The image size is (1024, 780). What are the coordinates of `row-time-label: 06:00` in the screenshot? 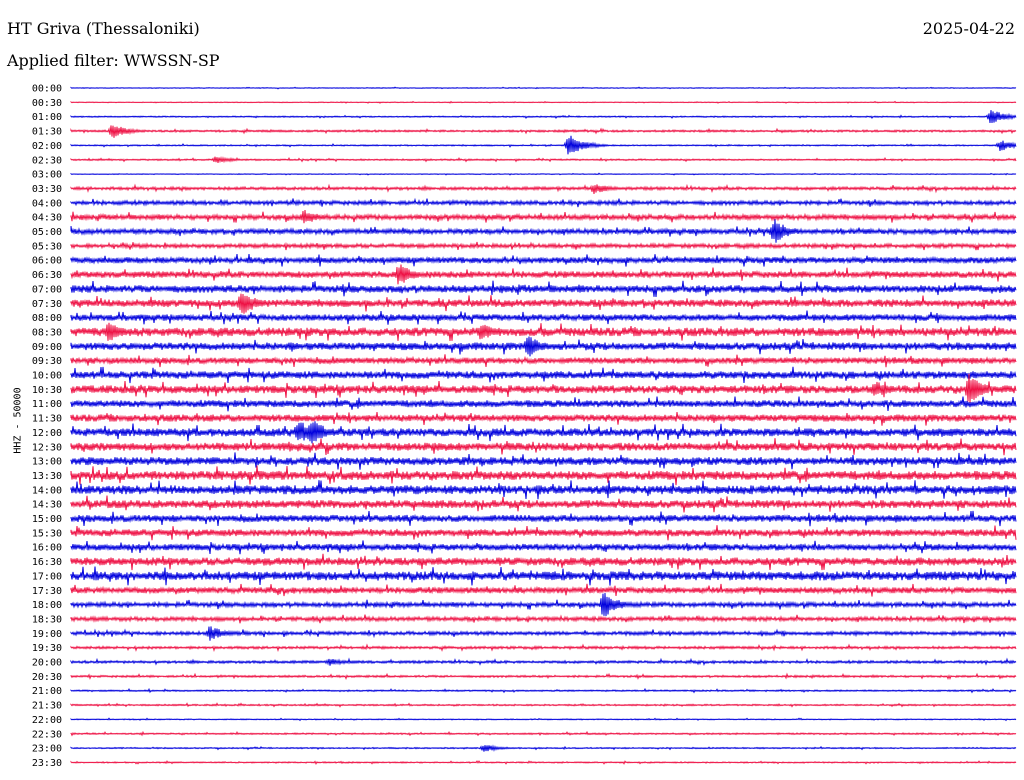 It's located at (47, 261).